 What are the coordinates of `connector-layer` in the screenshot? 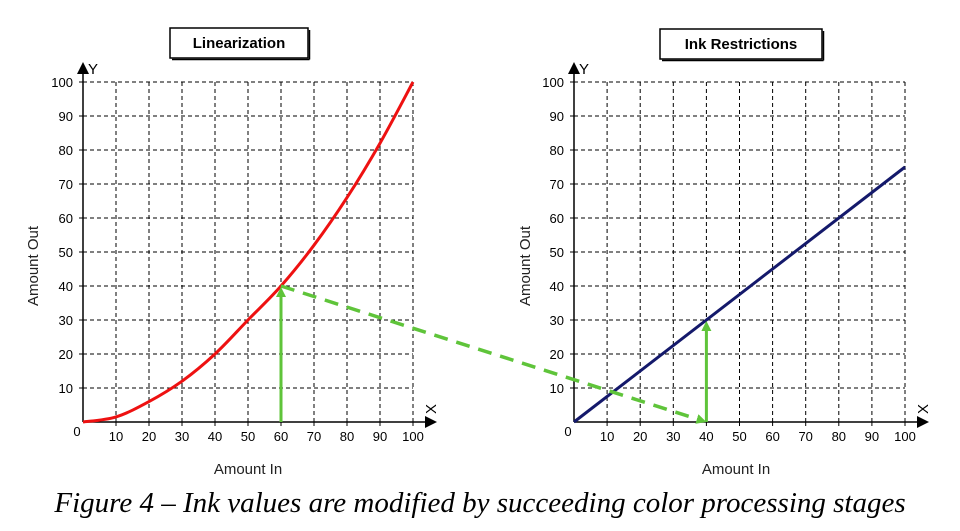 It's located at (493, 354).